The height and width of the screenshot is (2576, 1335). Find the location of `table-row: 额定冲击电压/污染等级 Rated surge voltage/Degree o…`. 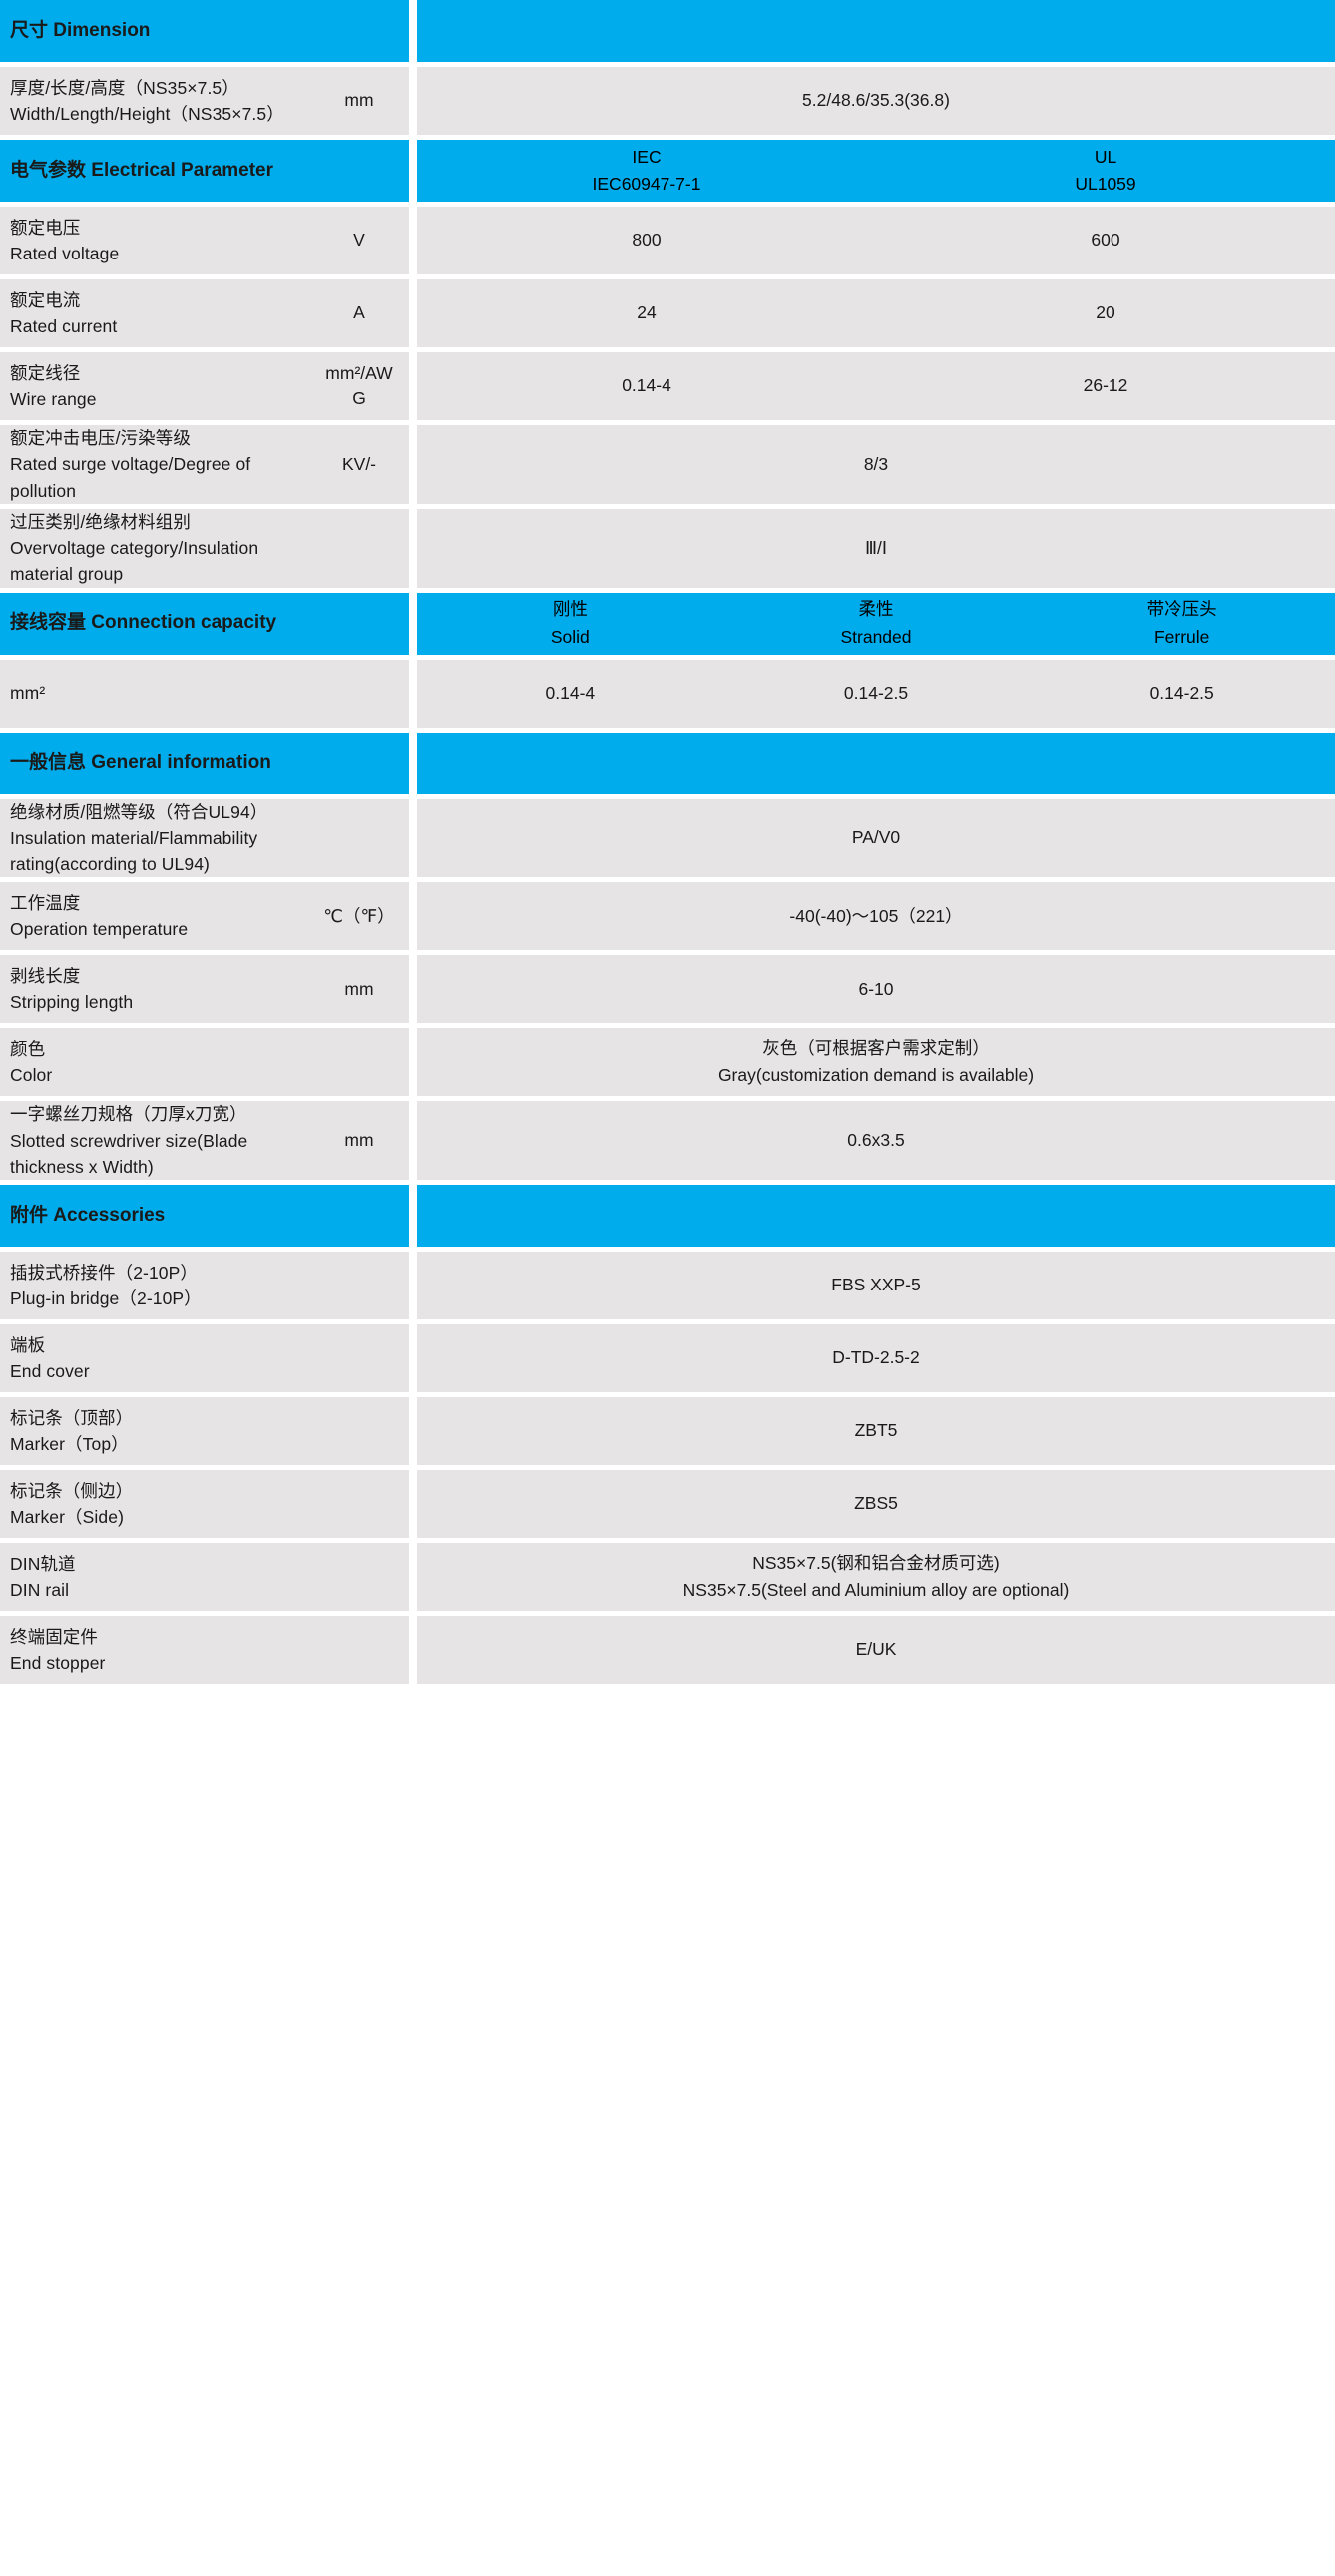

table-row: 额定冲击电压/污染等级 Rated surge voltage/Degree o… is located at coordinates (668, 465).